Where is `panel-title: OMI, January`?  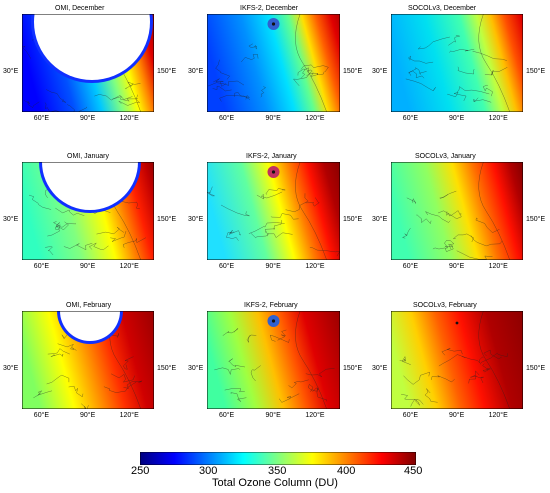
panel-title: OMI, January is located at coordinates (88, 156).